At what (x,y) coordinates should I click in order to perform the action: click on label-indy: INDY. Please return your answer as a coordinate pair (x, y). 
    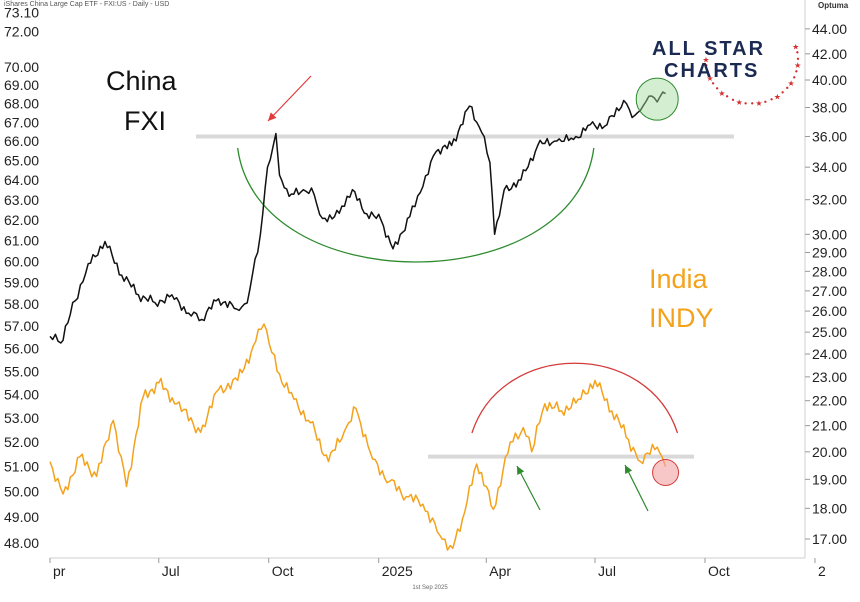
    Looking at the image, I should click on (681, 318).